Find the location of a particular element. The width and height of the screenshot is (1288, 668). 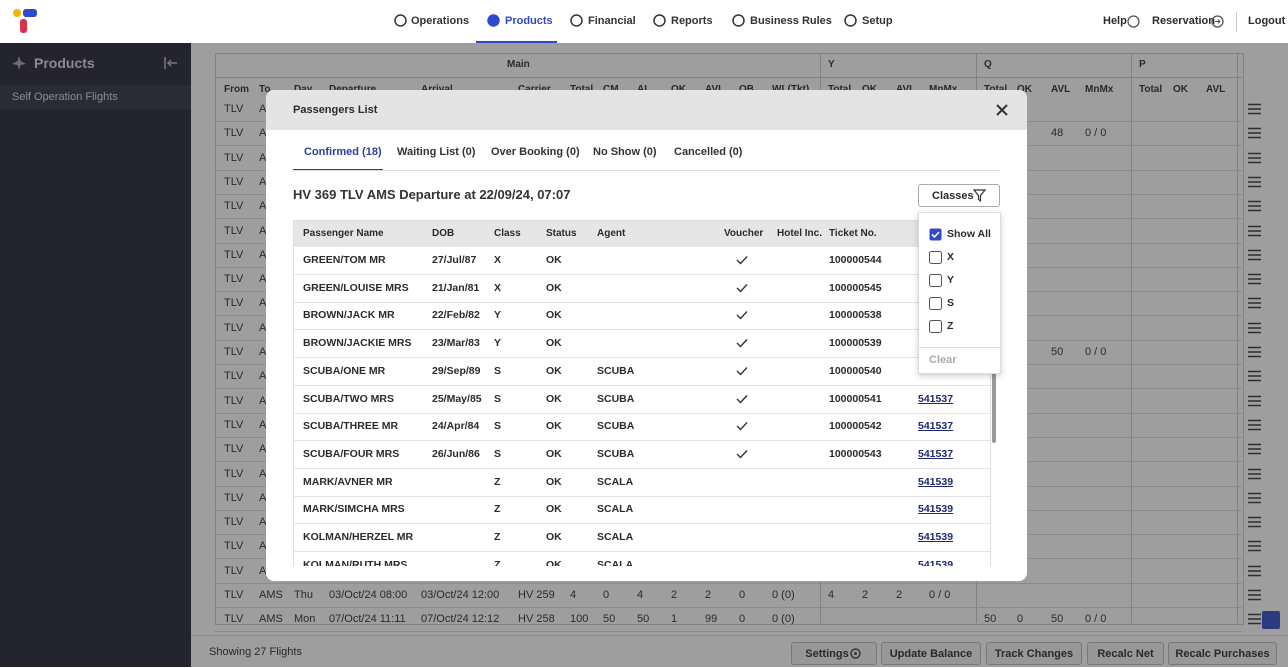

tab: Confirmed (18) is located at coordinates (343, 152).